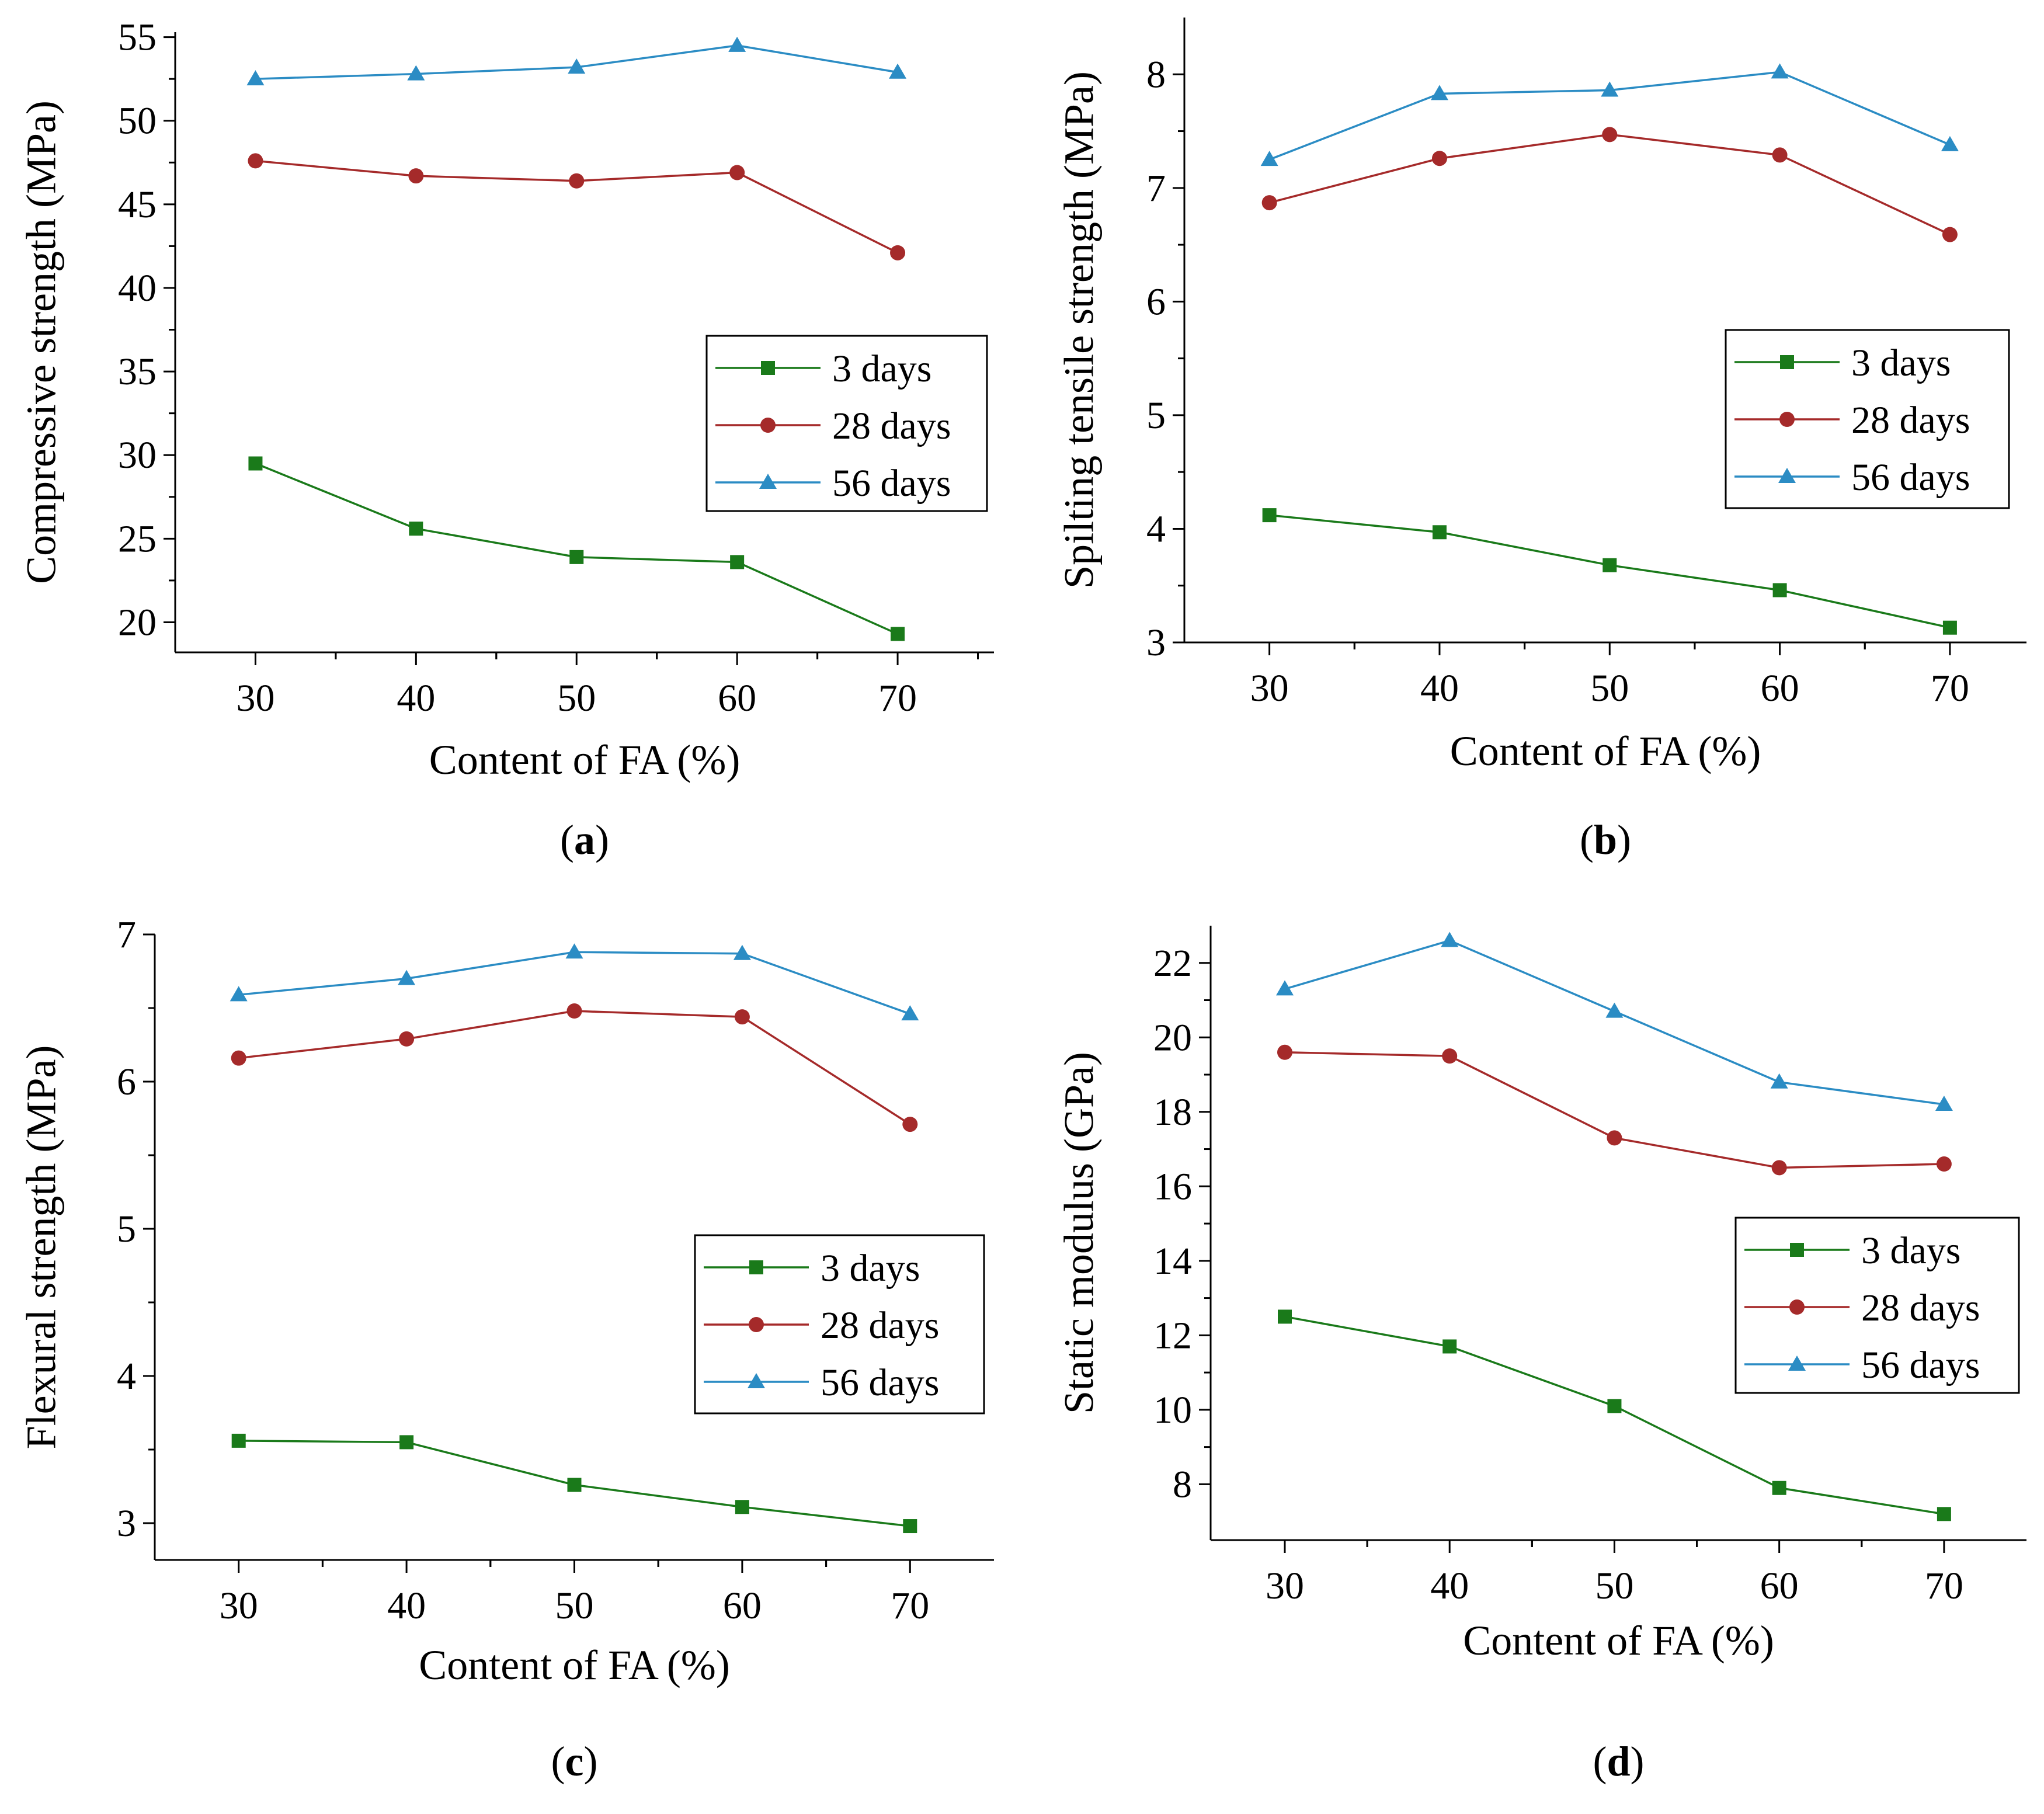  I want to click on y-tick-label: 8, so click(1182, 1484).